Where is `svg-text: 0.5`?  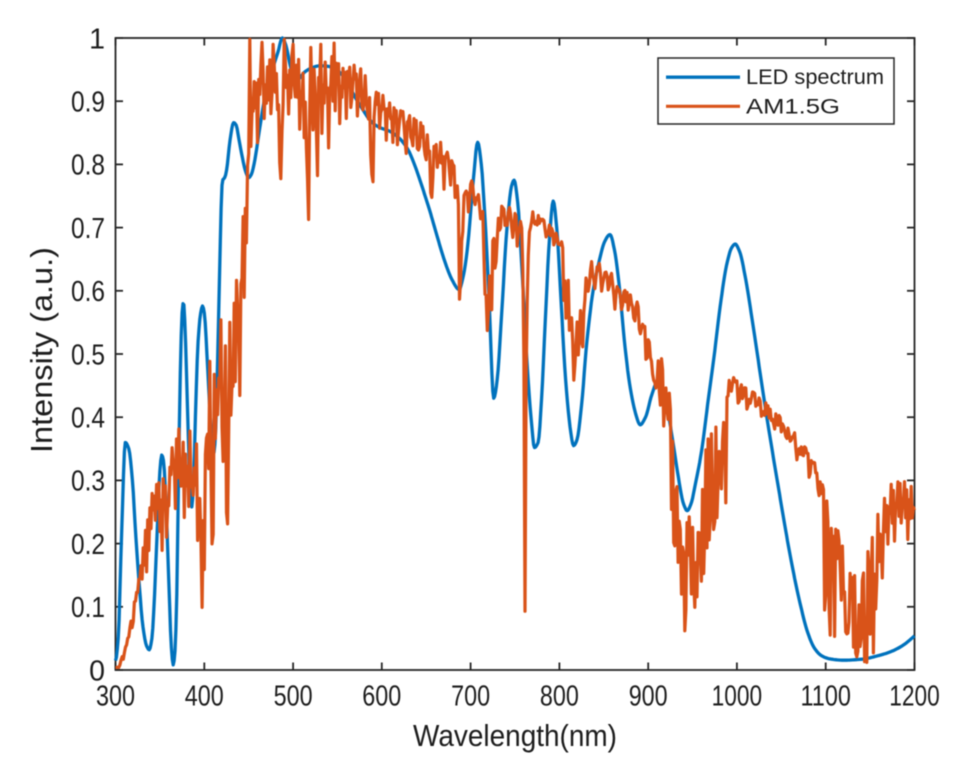 svg-text: 0.5 is located at coordinates (88, 355).